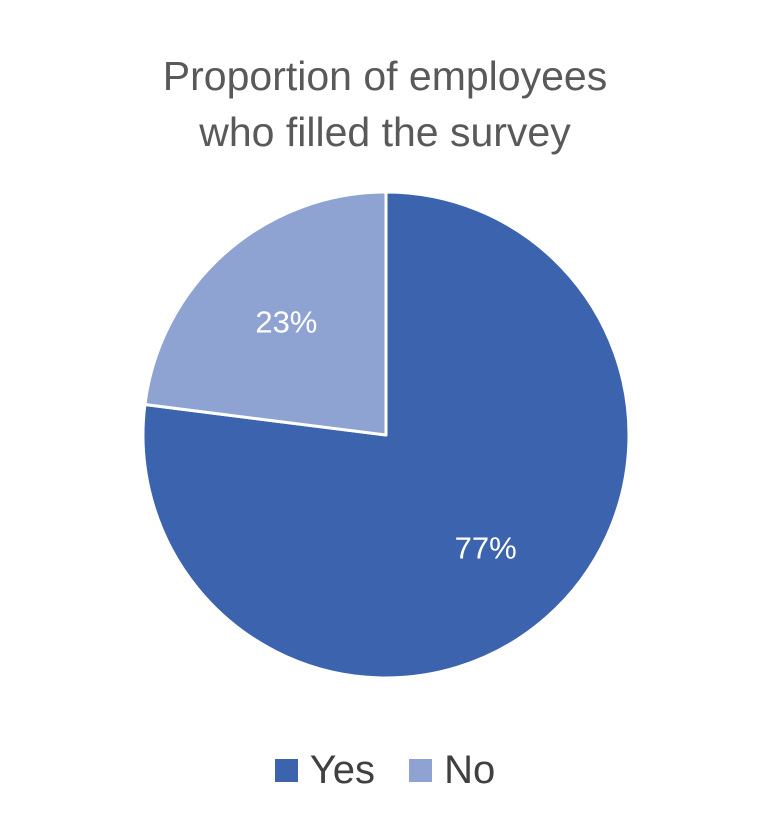 The height and width of the screenshot is (827, 770). I want to click on legend-label-no: No, so click(470, 770).